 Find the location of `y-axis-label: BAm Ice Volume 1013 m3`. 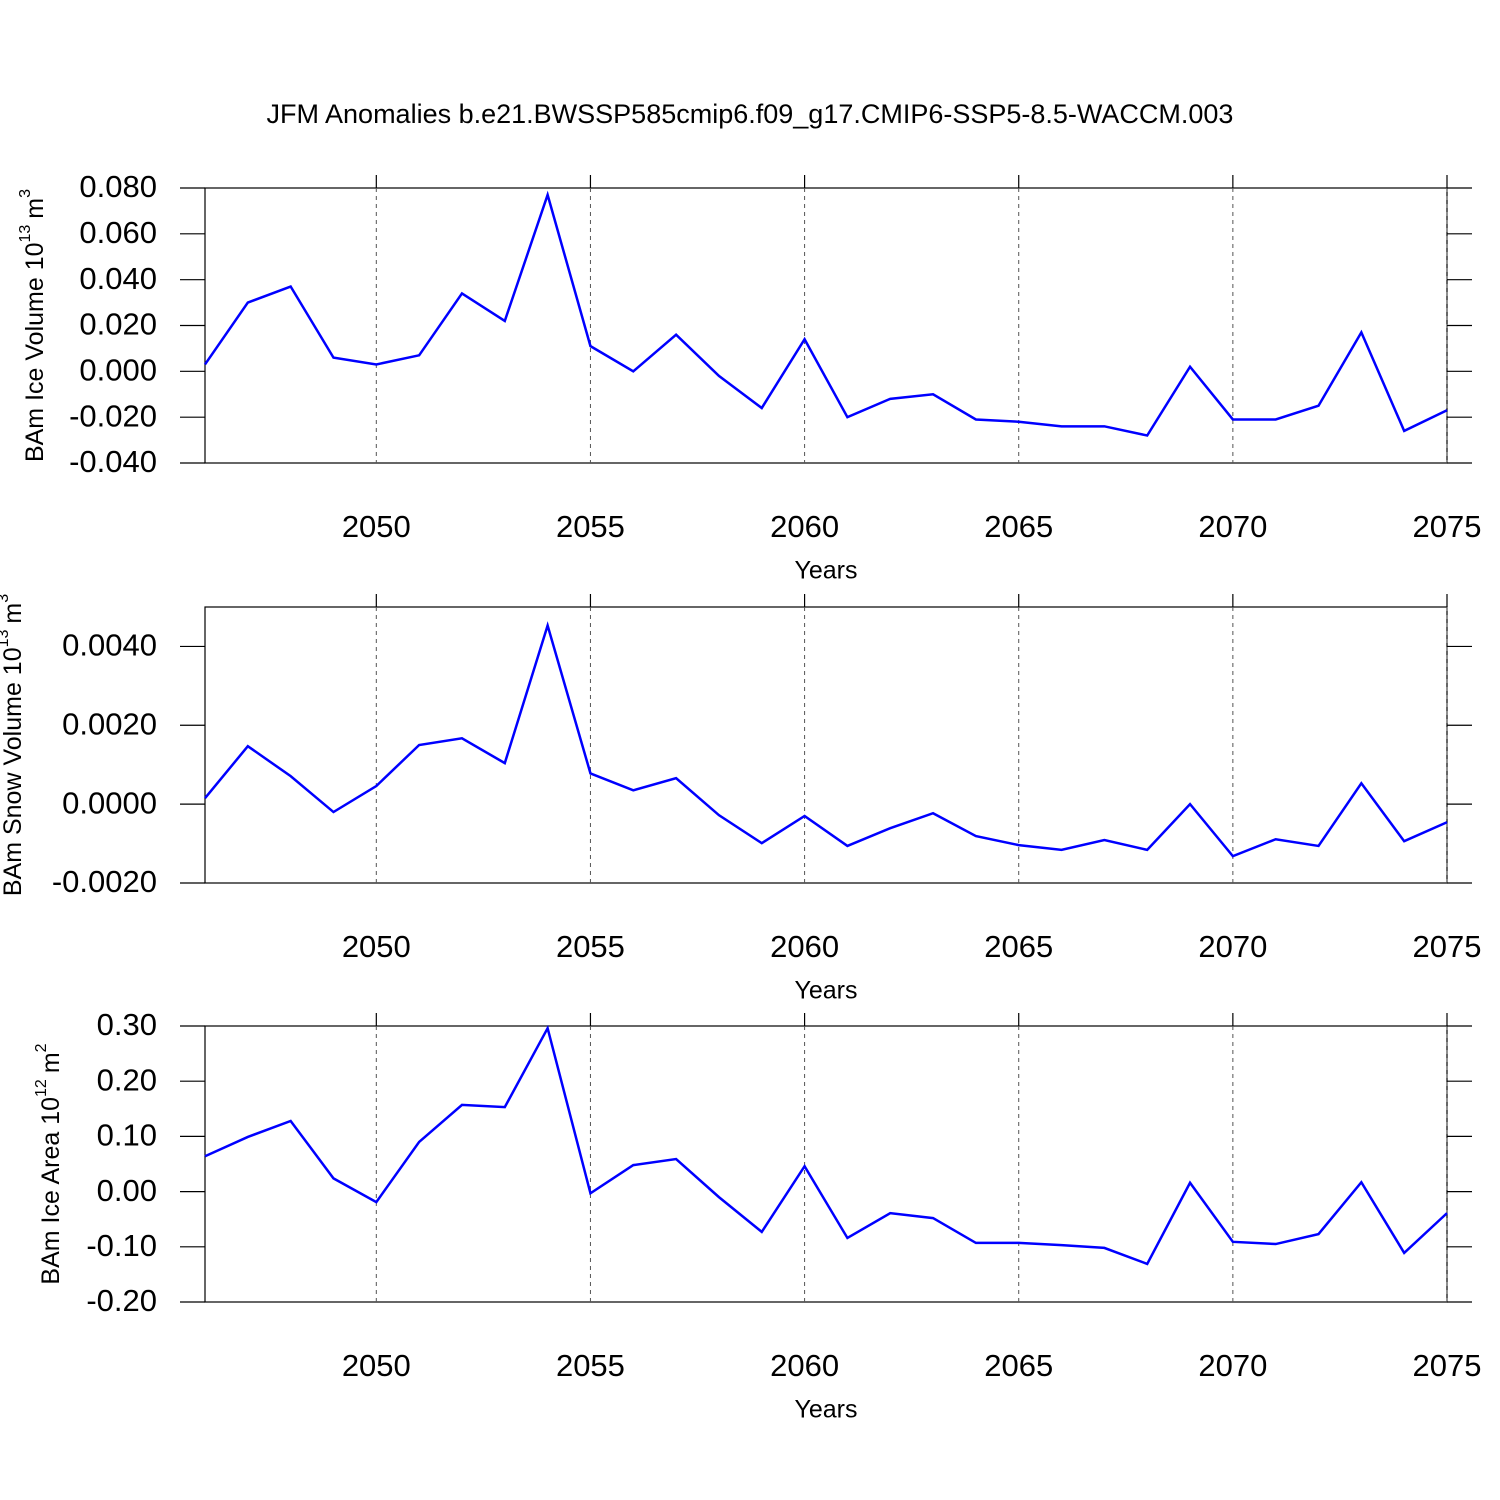

y-axis-label: BAm Ice Volume 1013 m3 is located at coordinates (32, 325).